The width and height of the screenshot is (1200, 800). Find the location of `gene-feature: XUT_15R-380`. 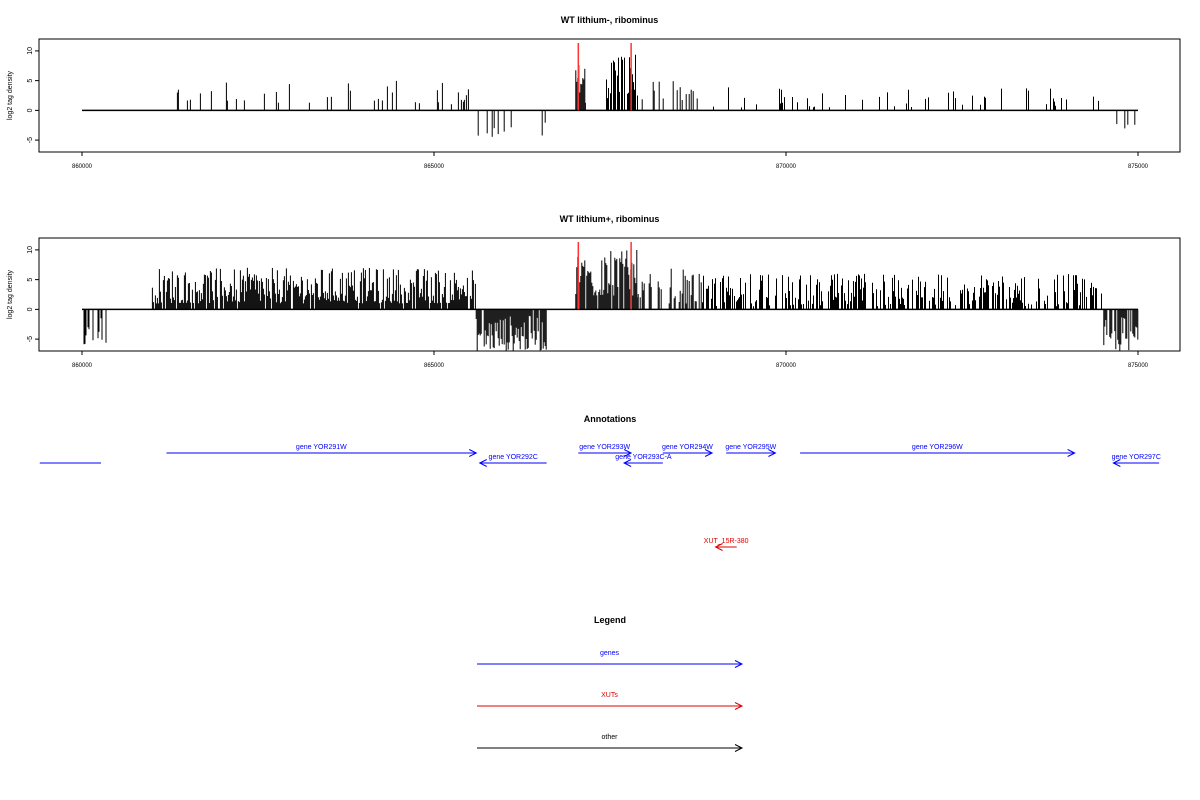

gene-feature: XUT_15R-380 is located at coordinates (726, 544).